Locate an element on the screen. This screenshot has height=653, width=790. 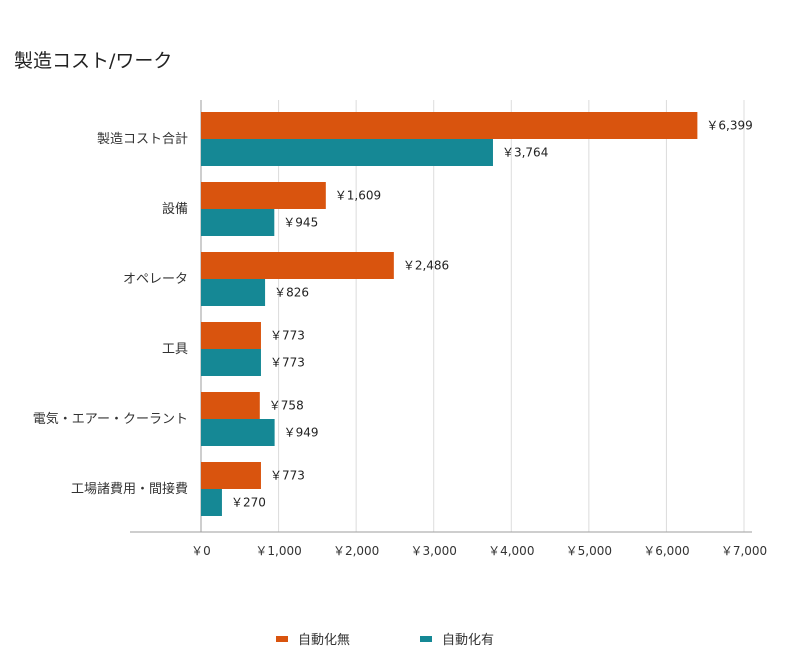
legend-item-series-2: 自動化有 is located at coordinates (457, 638).